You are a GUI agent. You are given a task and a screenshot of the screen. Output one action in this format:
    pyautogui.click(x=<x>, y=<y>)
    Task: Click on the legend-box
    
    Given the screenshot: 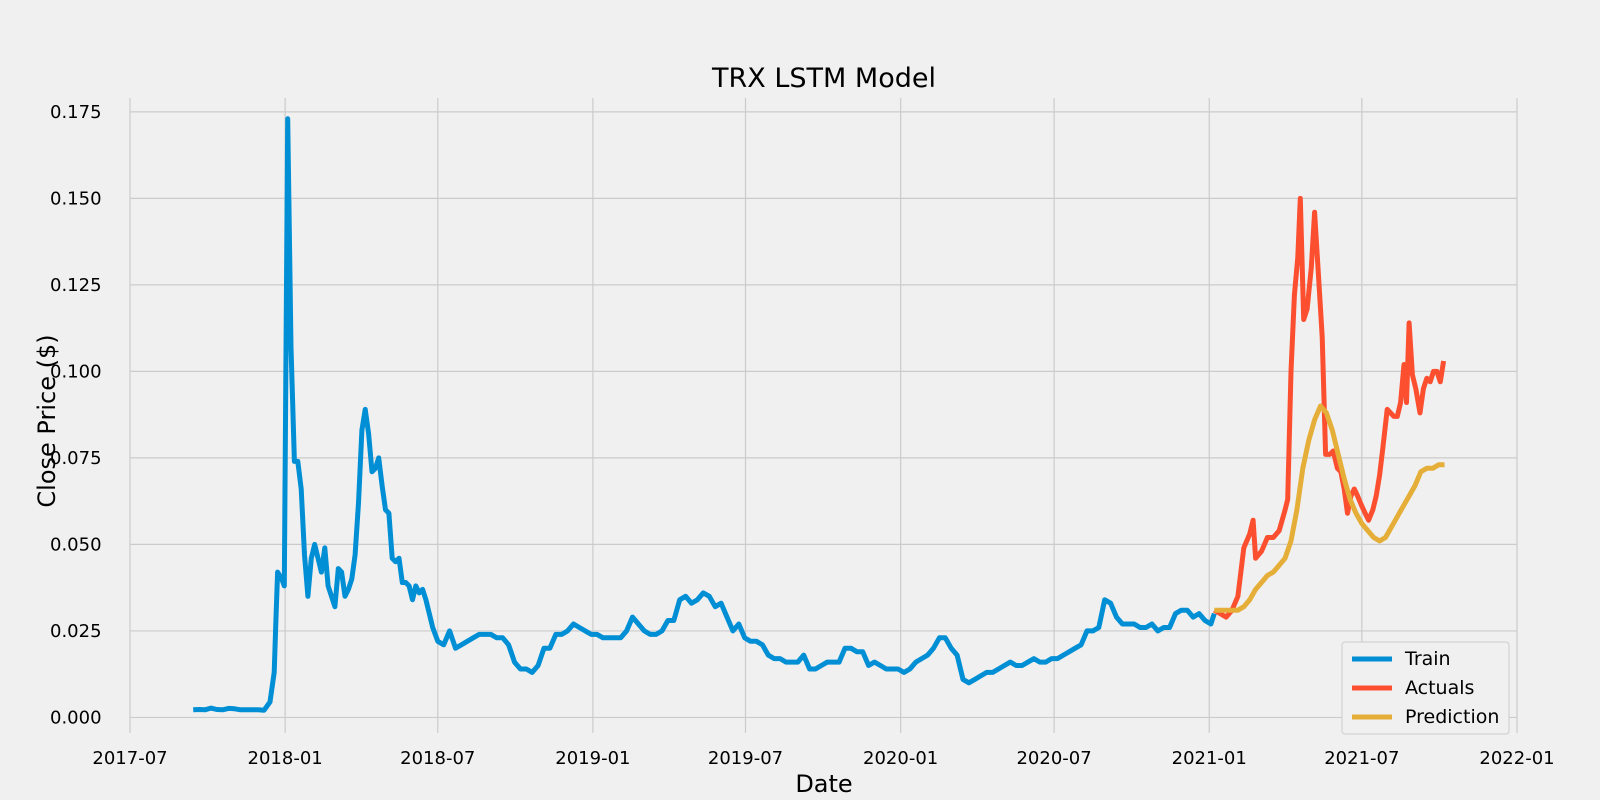 What is the action you would take?
    pyautogui.click(x=1425, y=688)
    